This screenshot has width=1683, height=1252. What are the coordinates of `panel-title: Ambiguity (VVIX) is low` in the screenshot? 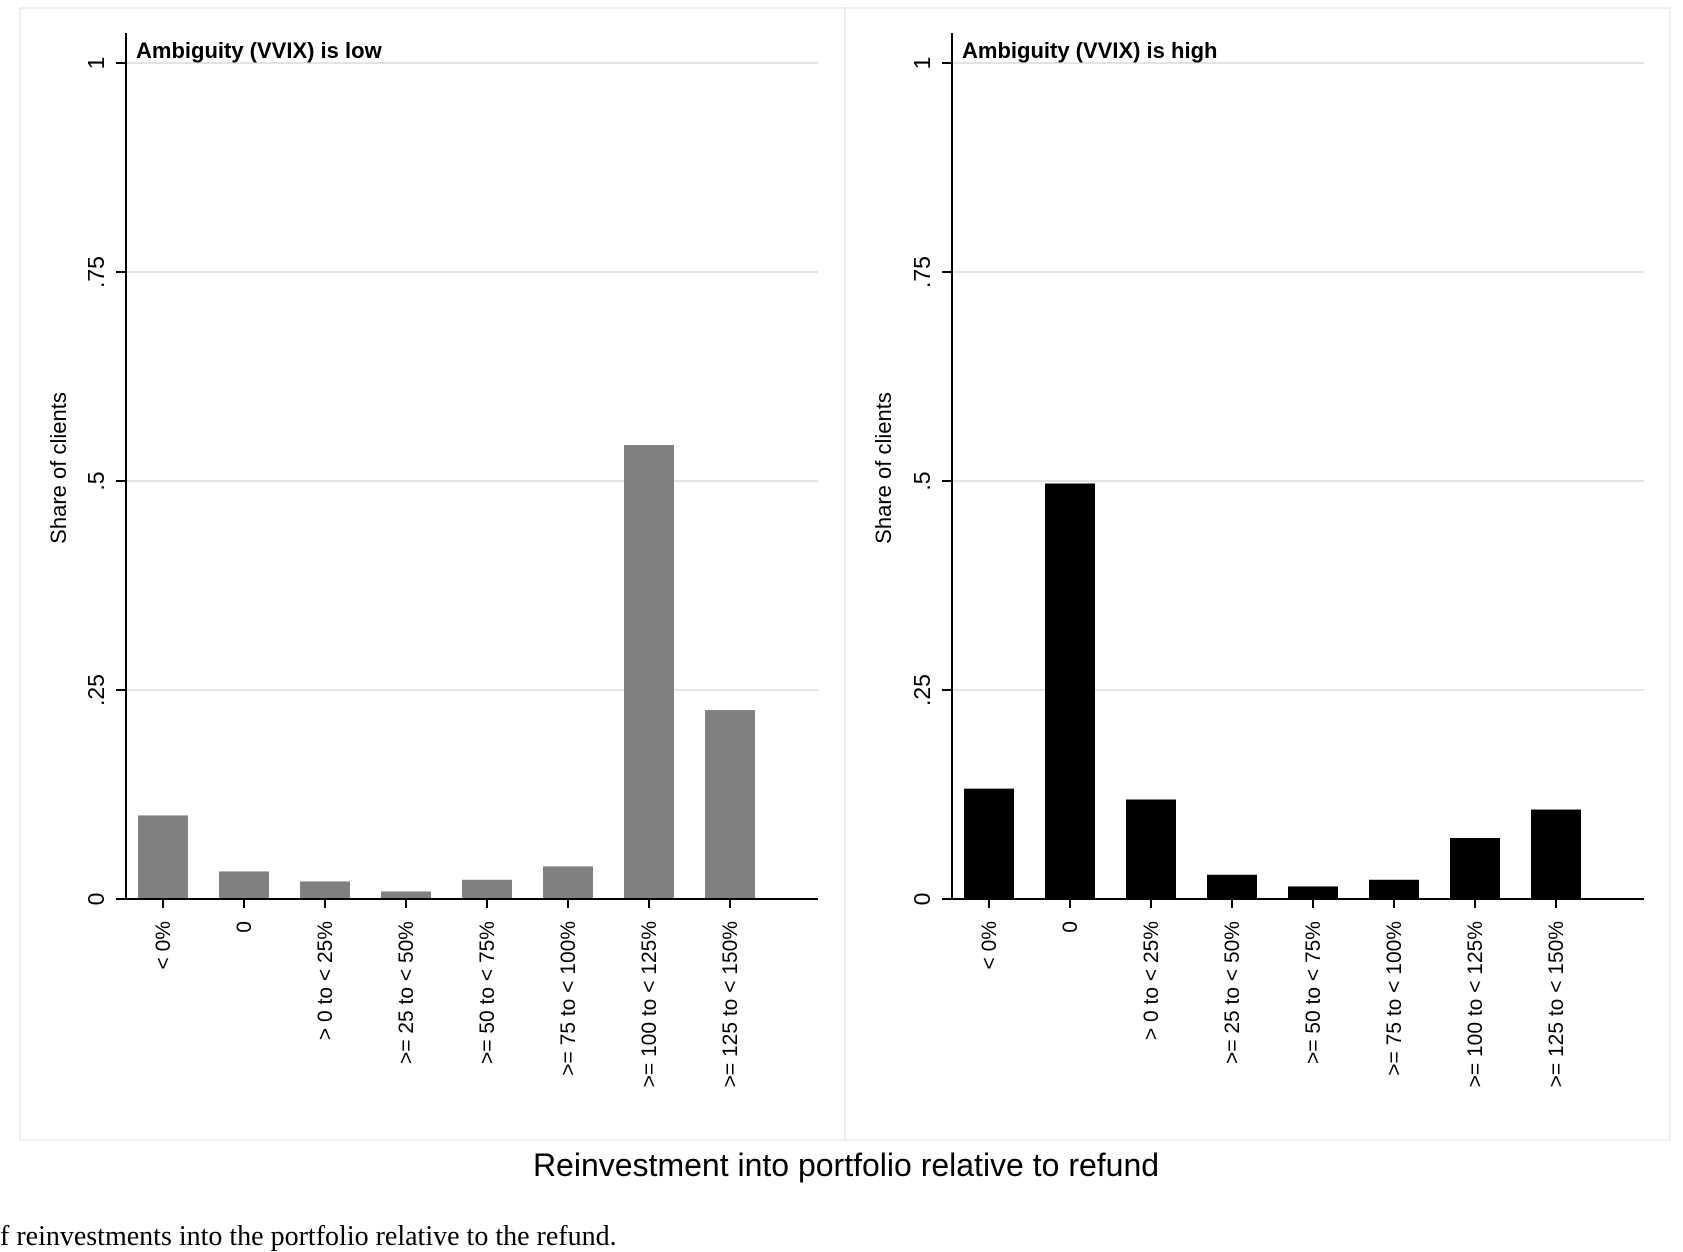 It's located at (259, 50).